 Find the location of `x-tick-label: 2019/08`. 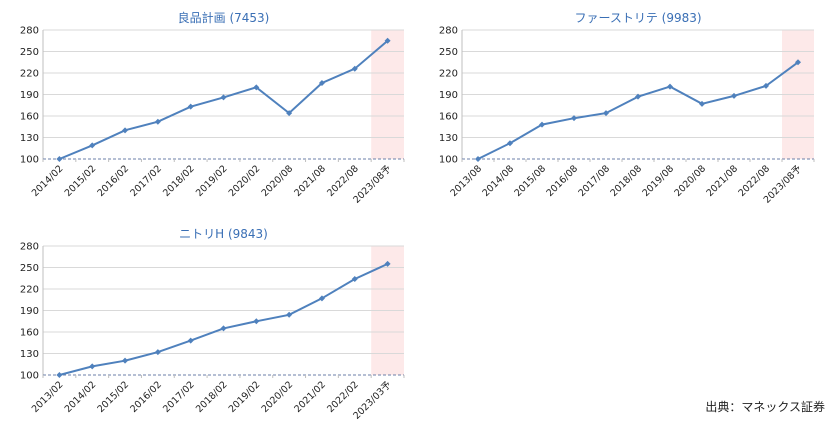

x-tick-label: 2019/08 is located at coordinates (658, 181).